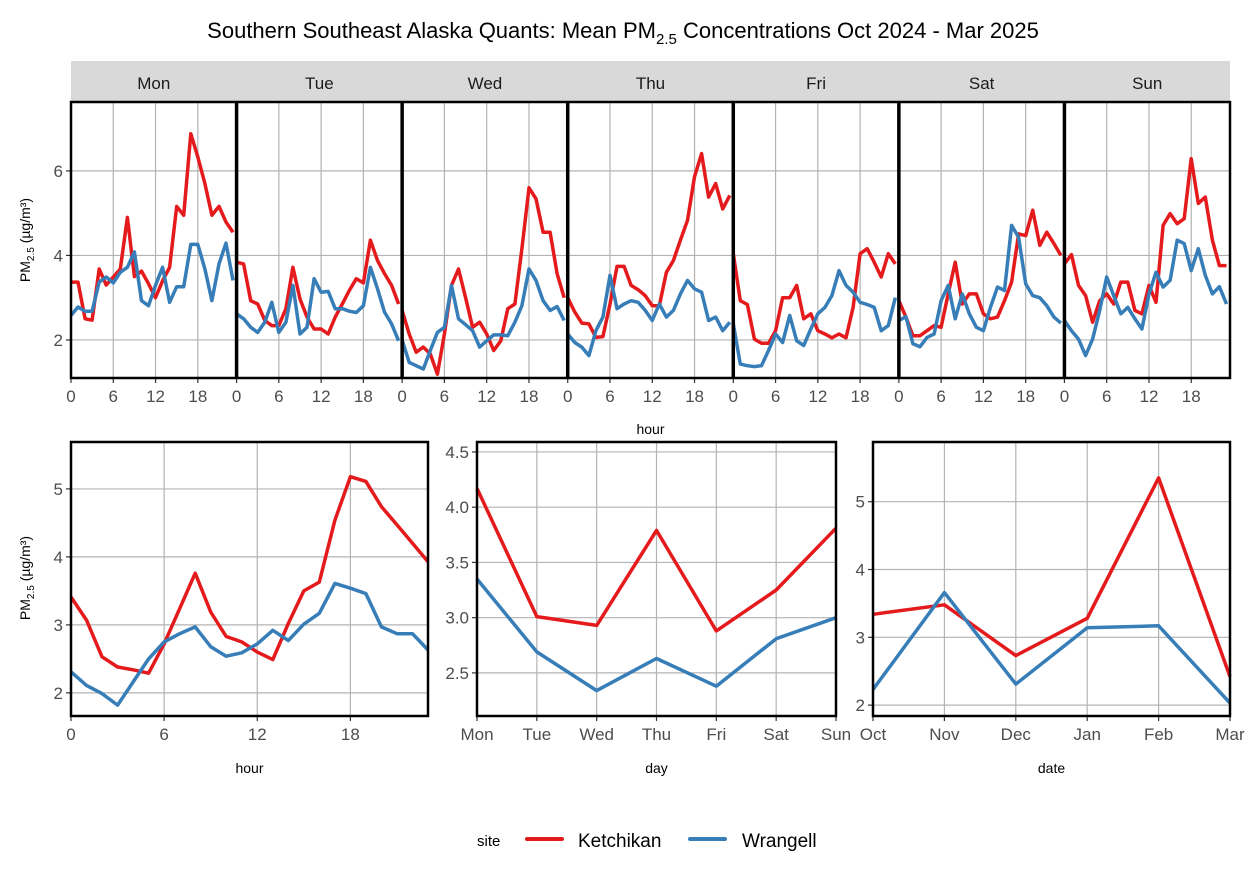 The height and width of the screenshot is (891, 1248). What do you see at coordinates (650, 429) in the screenshot?
I see `x-axis-label: hour` at bounding box center [650, 429].